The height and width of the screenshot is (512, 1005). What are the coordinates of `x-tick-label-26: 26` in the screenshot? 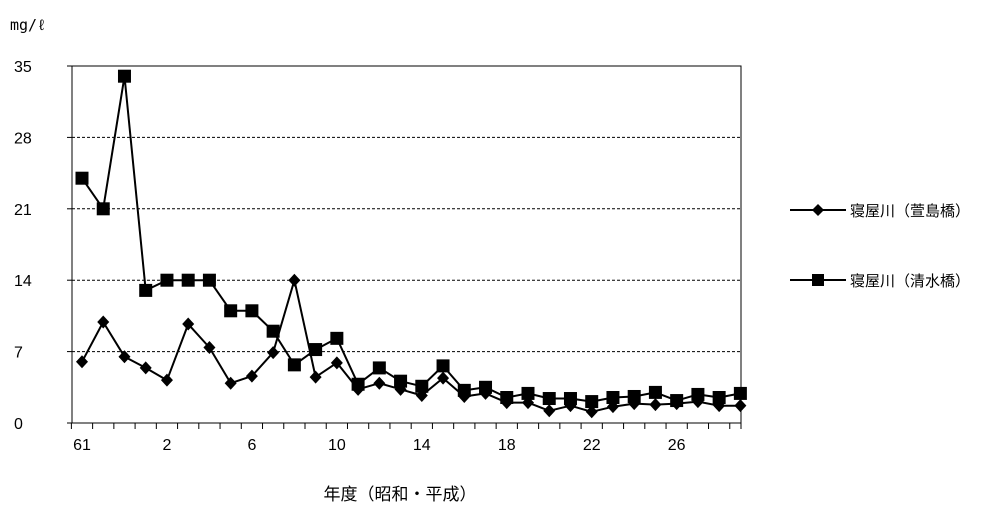 It's located at (677, 445).